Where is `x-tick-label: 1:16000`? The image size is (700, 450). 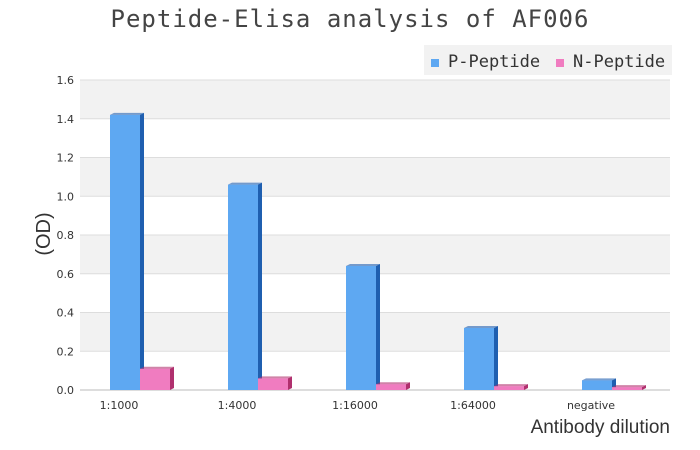
x-tick-label: 1:16000 is located at coordinates (355, 405).